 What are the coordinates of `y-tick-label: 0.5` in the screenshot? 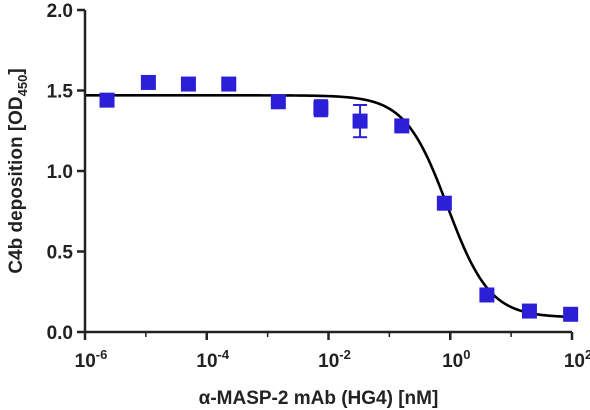 It's located at (60, 253).